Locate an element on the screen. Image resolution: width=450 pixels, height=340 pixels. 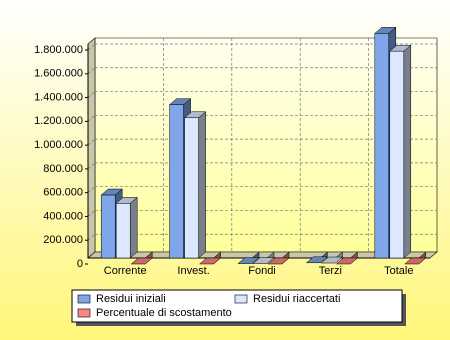
y-tick-label: 800.000 is located at coordinates (63, 169).